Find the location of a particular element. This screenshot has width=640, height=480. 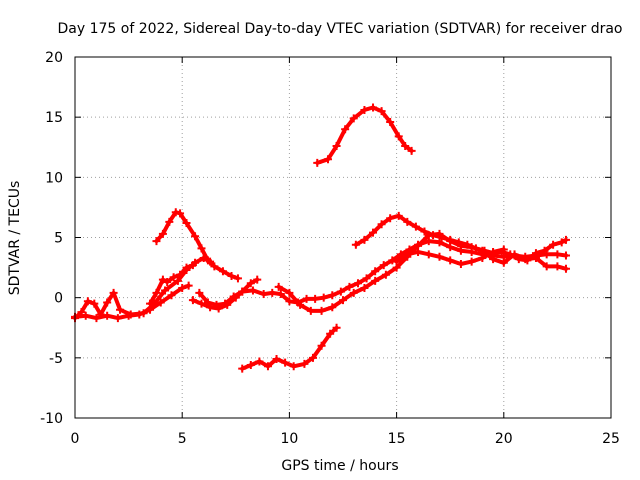

x-axis-label: GPS time / hours is located at coordinates (339, 466).